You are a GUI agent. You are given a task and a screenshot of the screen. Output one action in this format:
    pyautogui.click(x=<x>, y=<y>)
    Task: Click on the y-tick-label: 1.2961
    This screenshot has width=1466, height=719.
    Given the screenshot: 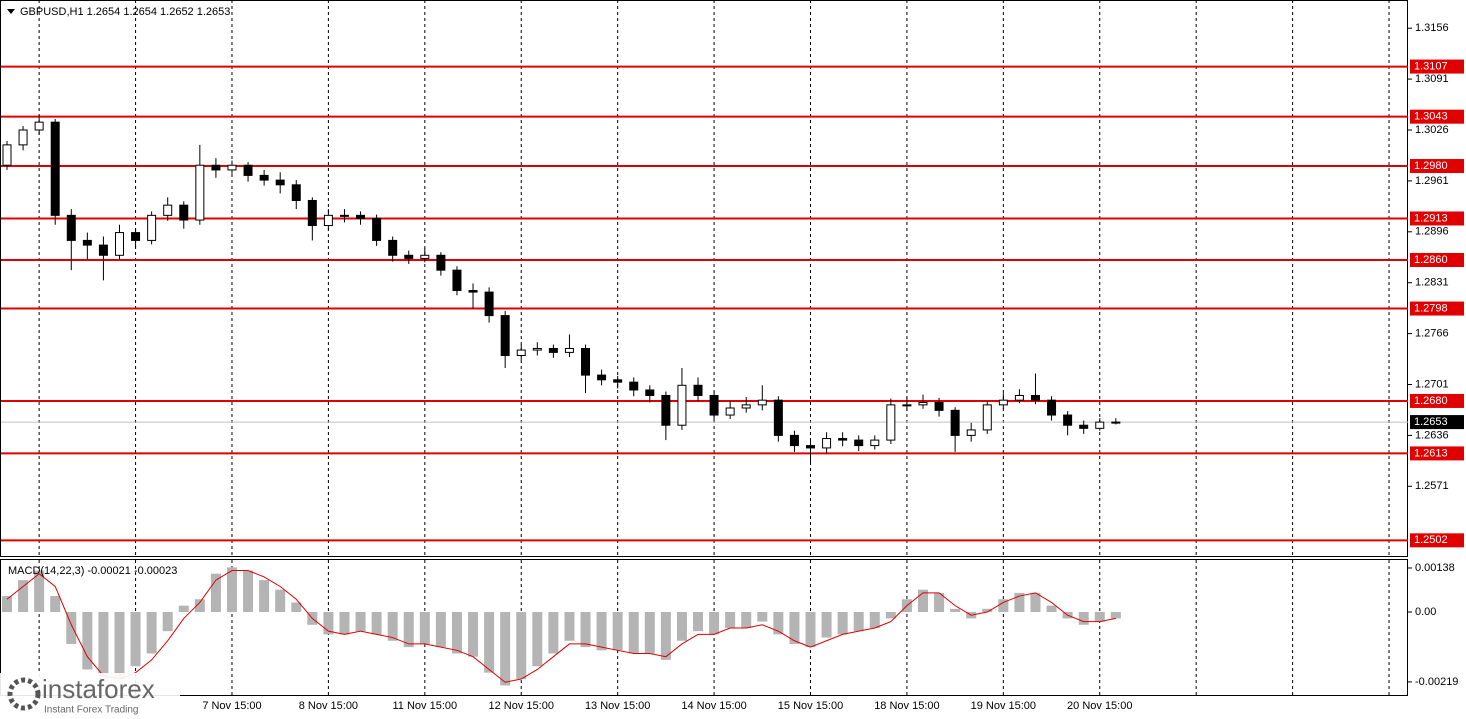 What is the action you would take?
    pyautogui.click(x=1432, y=181)
    